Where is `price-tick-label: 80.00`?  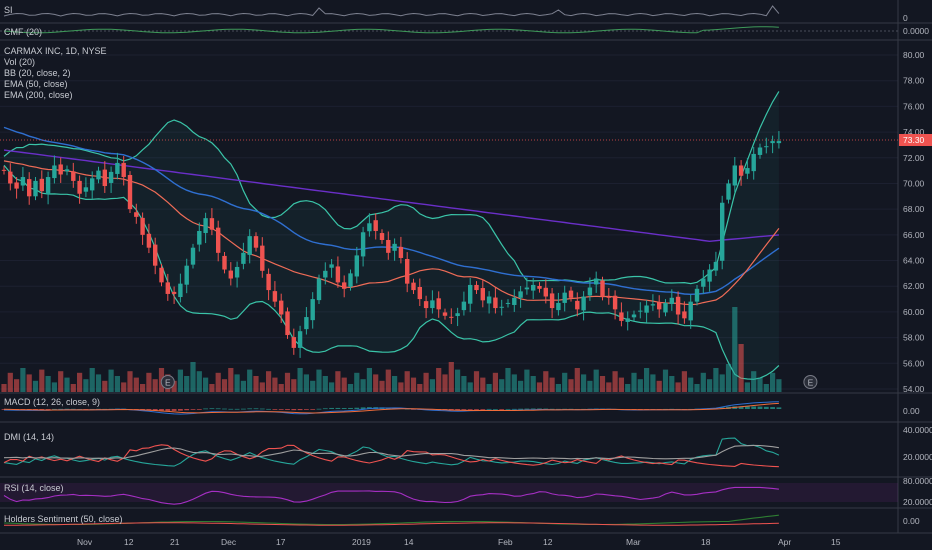 price-tick-label: 80.00 is located at coordinates (914, 55).